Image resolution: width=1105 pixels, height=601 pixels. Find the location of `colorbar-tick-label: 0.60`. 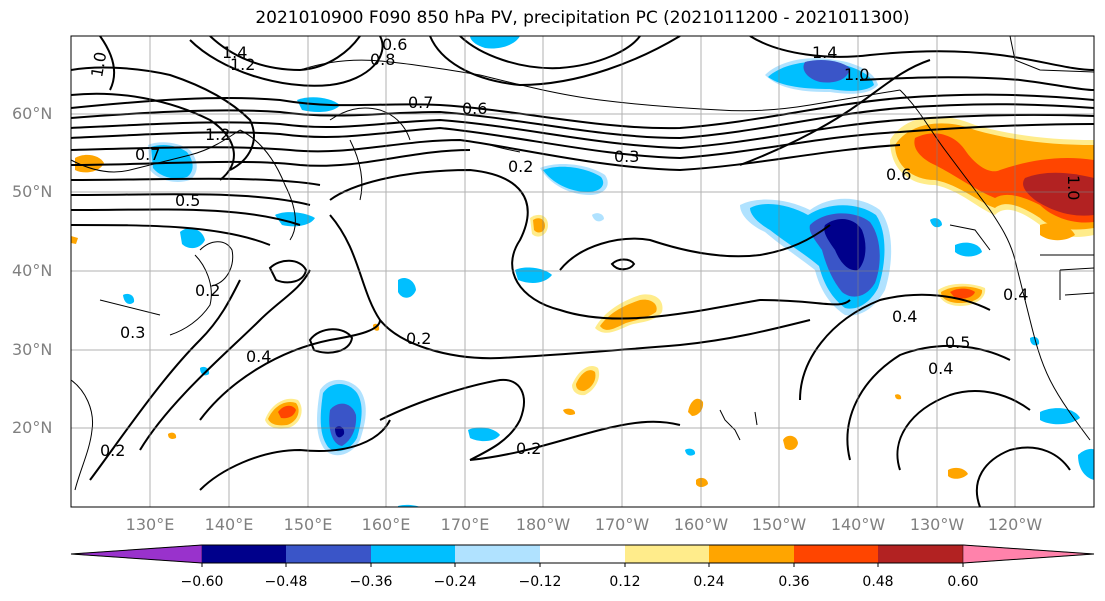

colorbar-tick-label: 0.60 is located at coordinates (963, 582).